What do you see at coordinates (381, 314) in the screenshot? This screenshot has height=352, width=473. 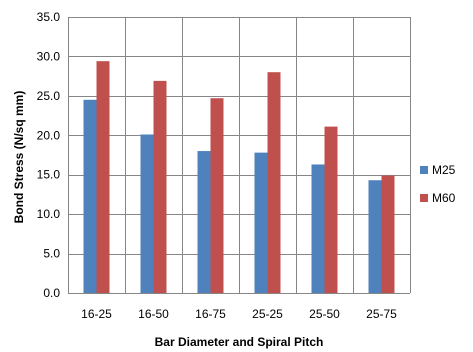 I see `x-tick-label: 25-75` at bounding box center [381, 314].